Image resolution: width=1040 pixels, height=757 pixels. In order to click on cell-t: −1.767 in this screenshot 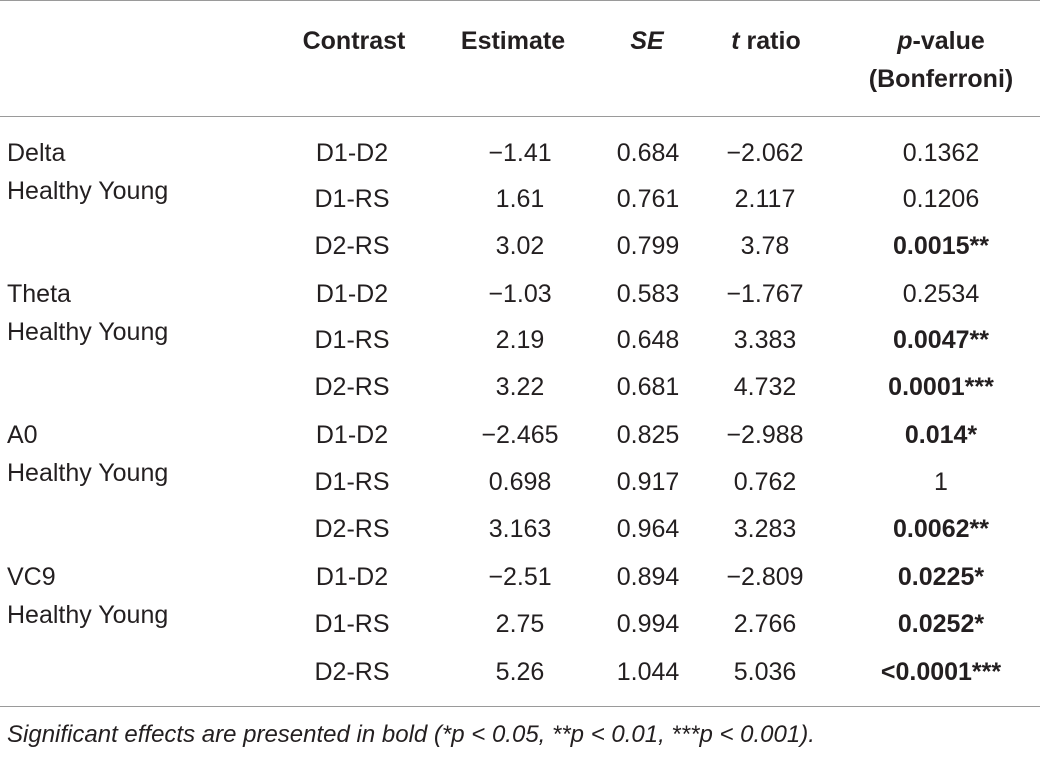, I will do `click(765, 294)`.